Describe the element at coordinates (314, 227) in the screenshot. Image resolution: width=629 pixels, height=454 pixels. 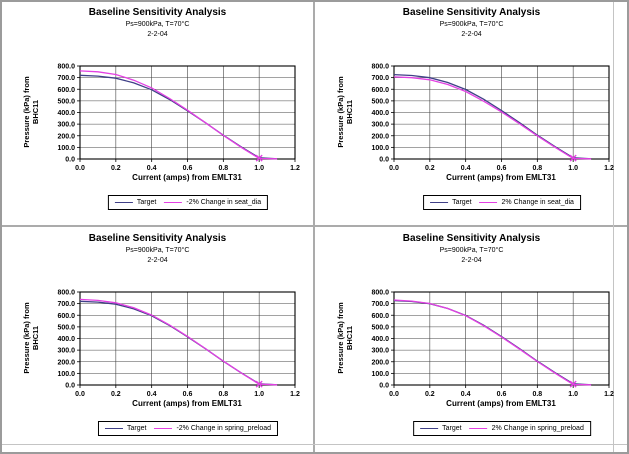
I see `grid-divider-vertical` at that location.